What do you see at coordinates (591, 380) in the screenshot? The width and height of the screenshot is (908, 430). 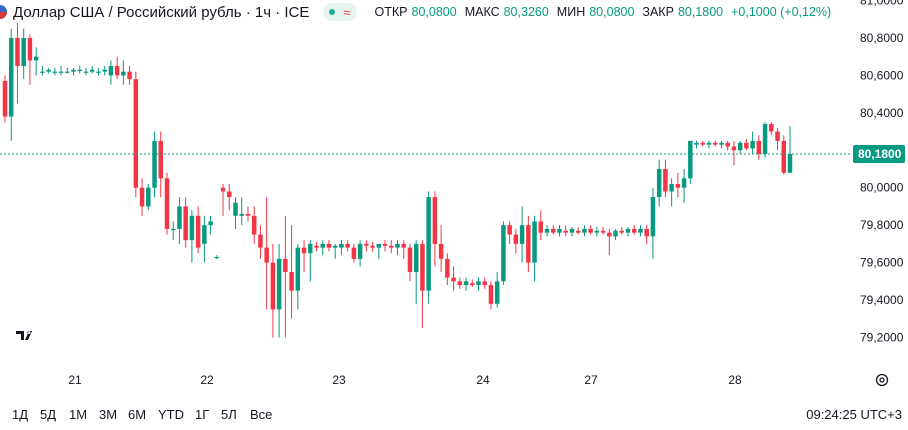 I see `x-tick-label: 27` at bounding box center [591, 380].